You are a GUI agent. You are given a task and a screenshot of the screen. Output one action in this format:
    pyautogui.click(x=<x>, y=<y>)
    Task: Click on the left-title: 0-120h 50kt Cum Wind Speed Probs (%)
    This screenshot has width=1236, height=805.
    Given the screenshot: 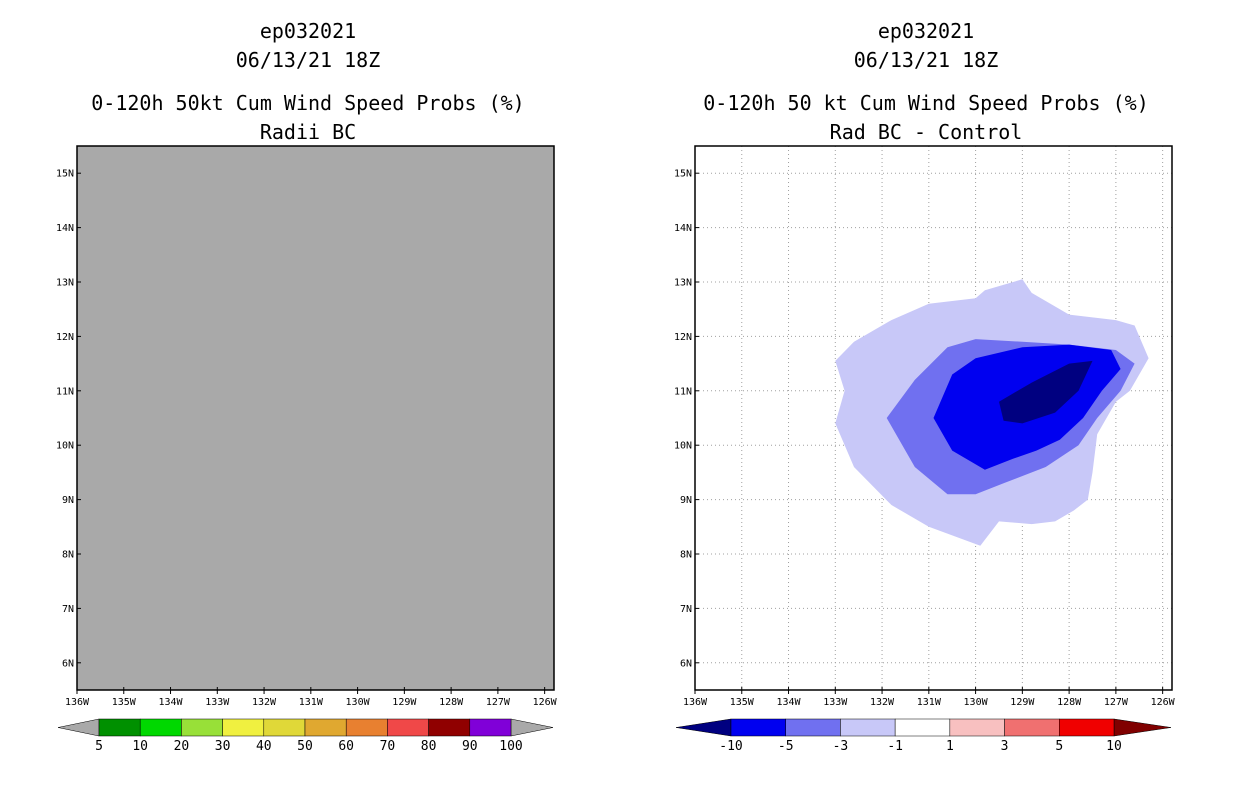 What is the action you would take?
    pyautogui.click(x=307, y=103)
    